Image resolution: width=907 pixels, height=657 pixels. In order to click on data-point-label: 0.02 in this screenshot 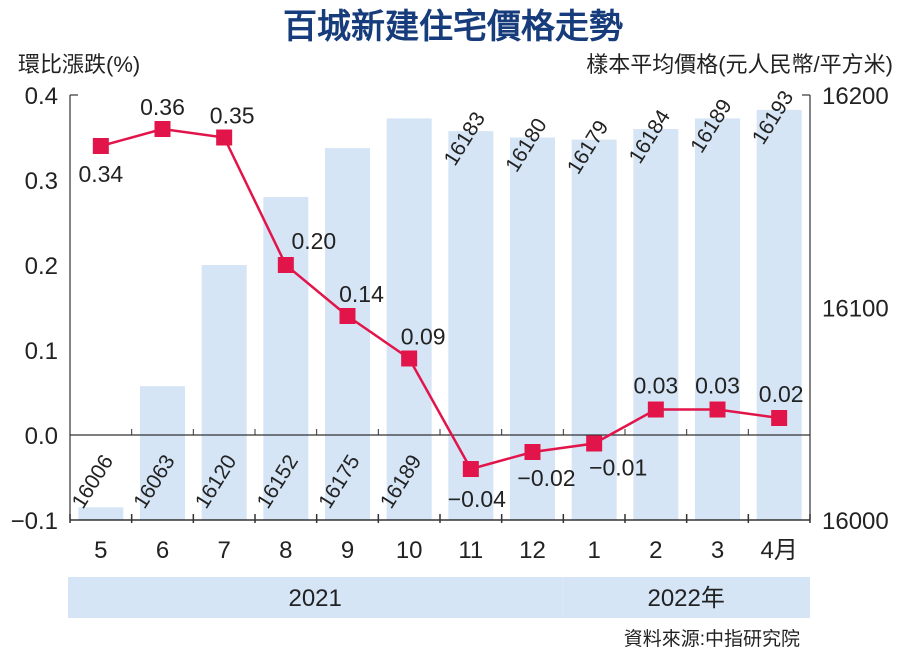, I will do `click(781, 394)`.